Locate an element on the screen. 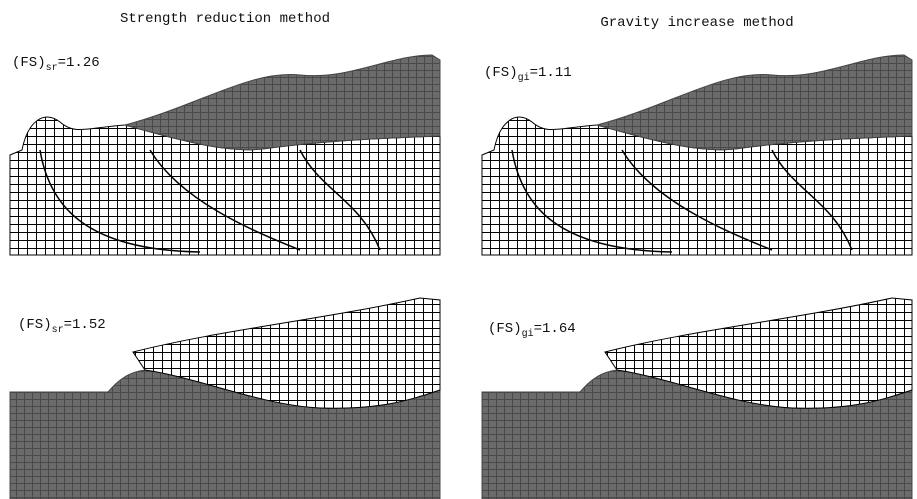 Image resolution: width=917 pixels, height=499 pixels. panel-label: (FS)gi=1.11 is located at coordinates (528, 74).